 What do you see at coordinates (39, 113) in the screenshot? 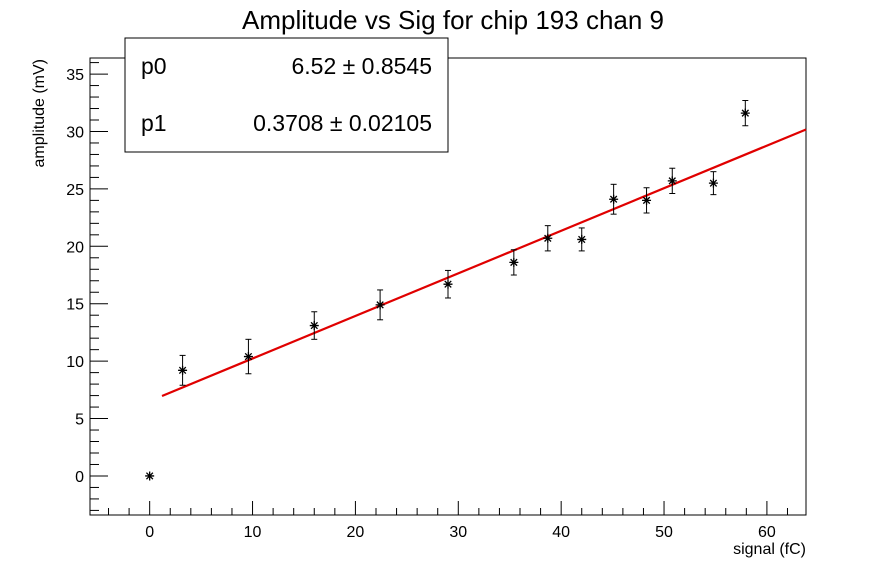
I see `y-axis-title: amplitude (mV)` at bounding box center [39, 113].